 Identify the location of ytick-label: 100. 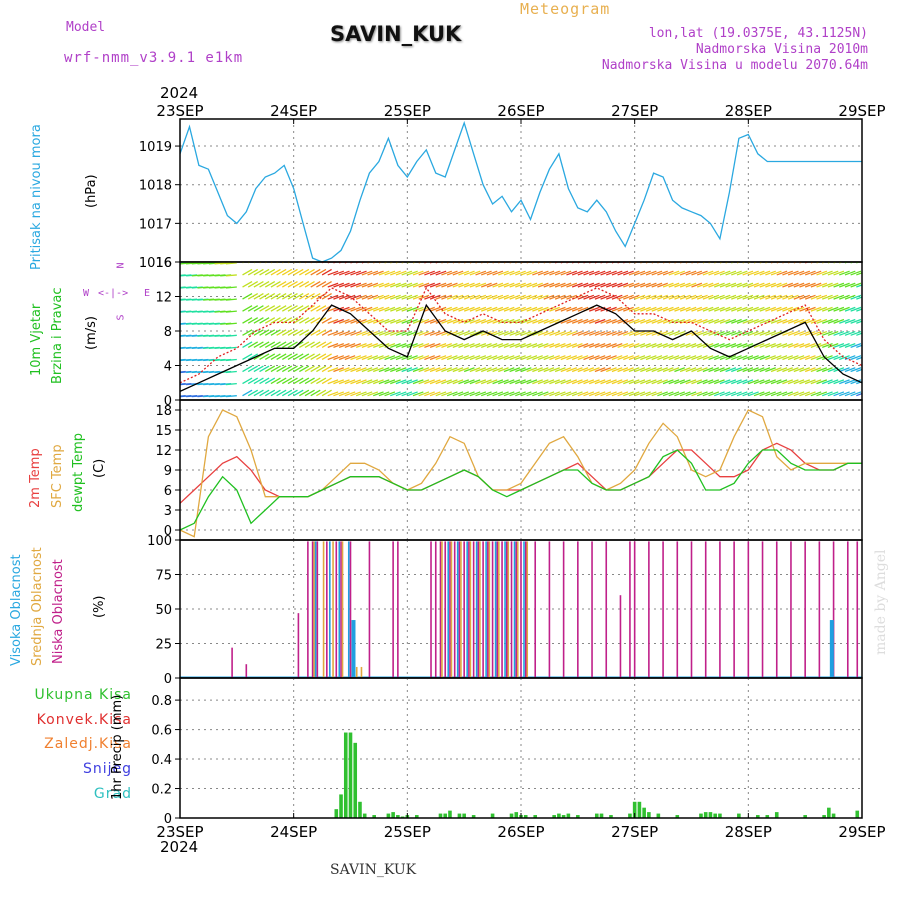
(159, 541).